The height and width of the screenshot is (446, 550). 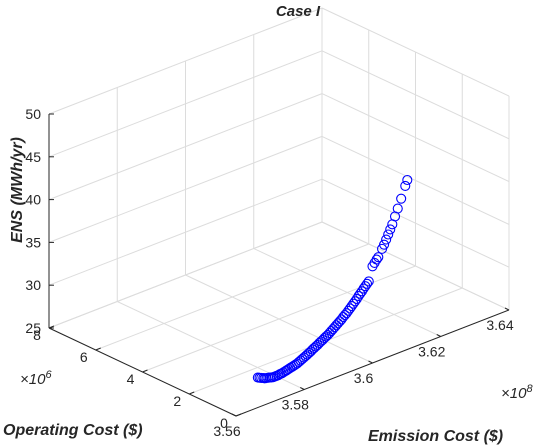 What do you see at coordinates (517, 392) in the screenshot?
I see `x-exponent-label: ×10⁸` at bounding box center [517, 392].